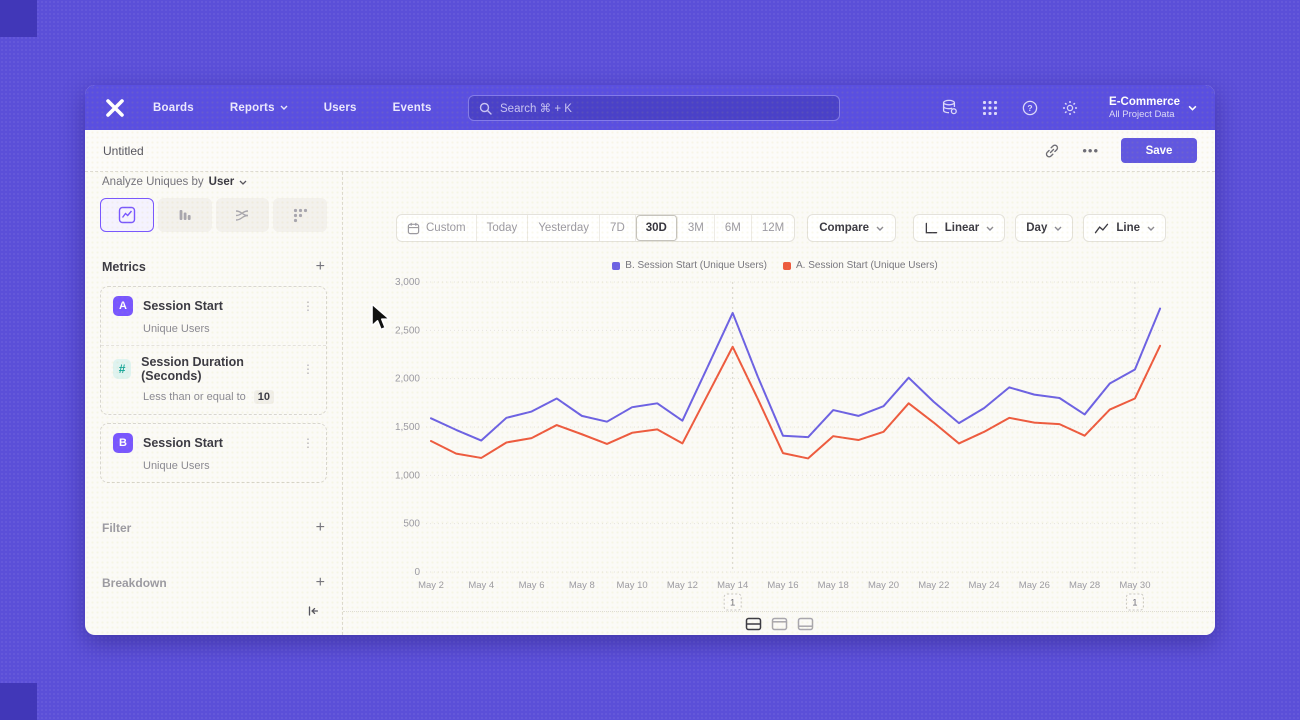 This screenshot has width=1300, height=720. What do you see at coordinates (123, 150) in the screenshot?
I see `report-title: Untitled` at bounding box center [123, 150].